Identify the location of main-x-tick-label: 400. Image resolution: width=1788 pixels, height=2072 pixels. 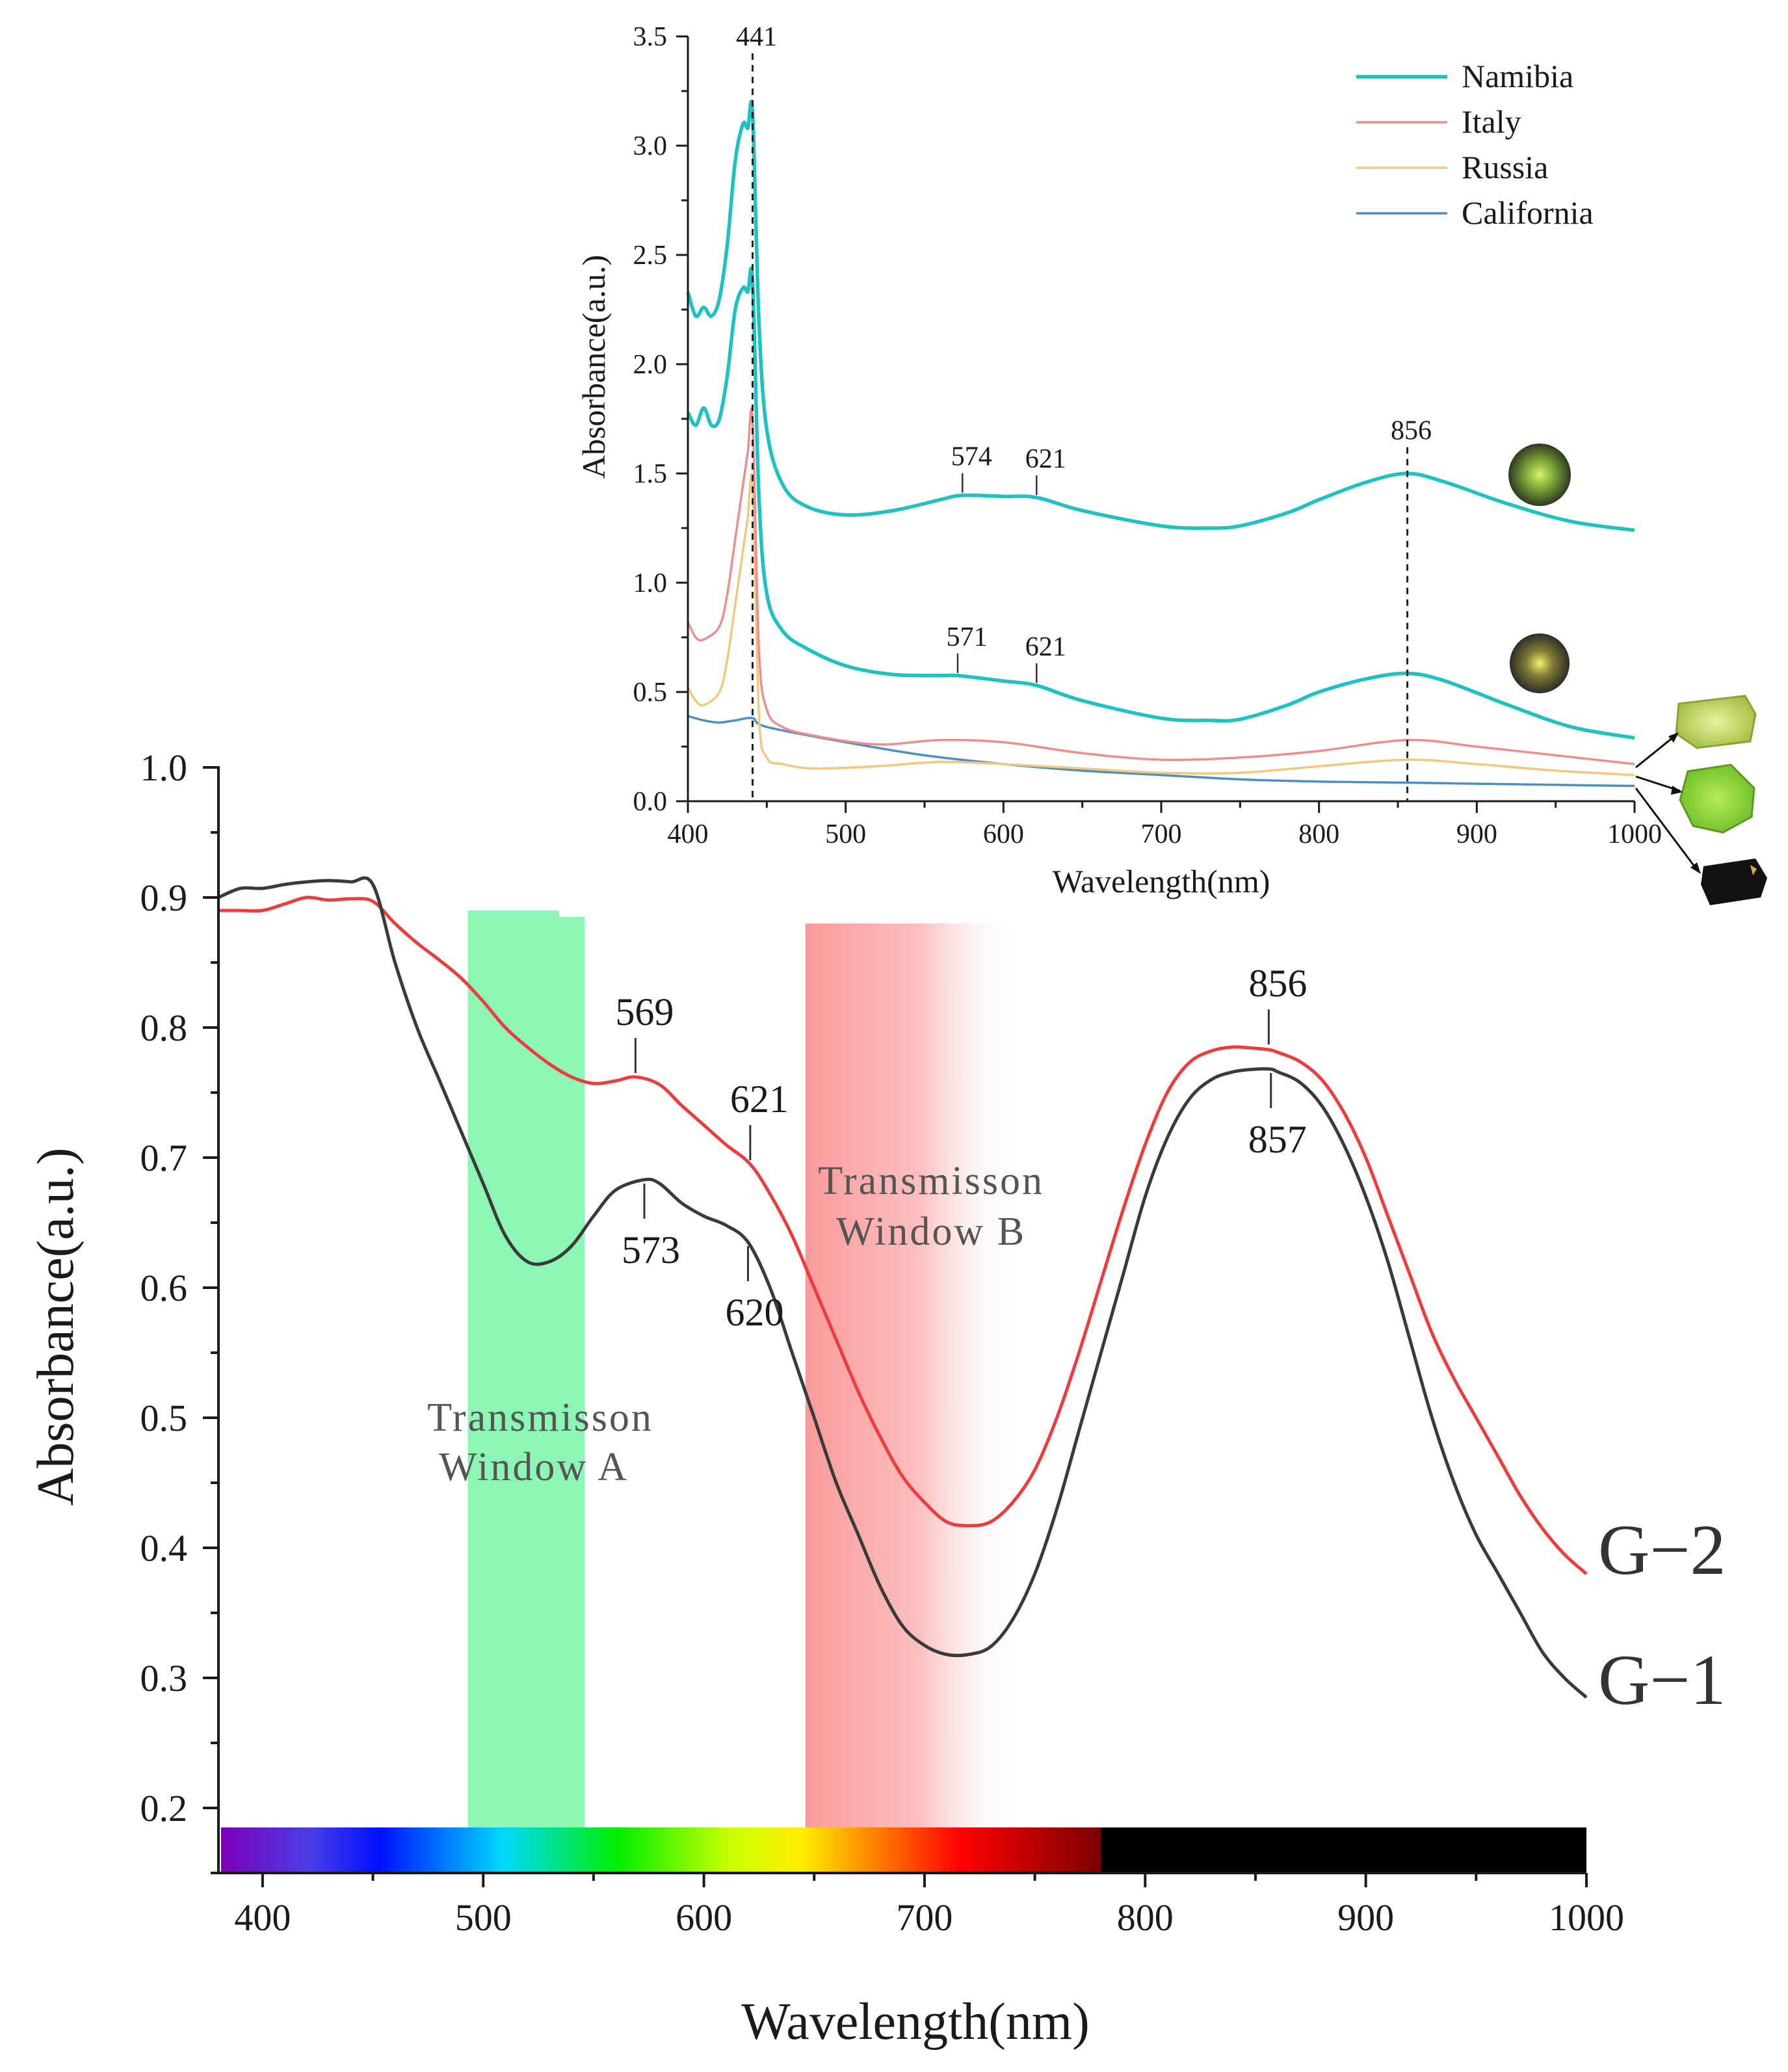
(262, 1917).